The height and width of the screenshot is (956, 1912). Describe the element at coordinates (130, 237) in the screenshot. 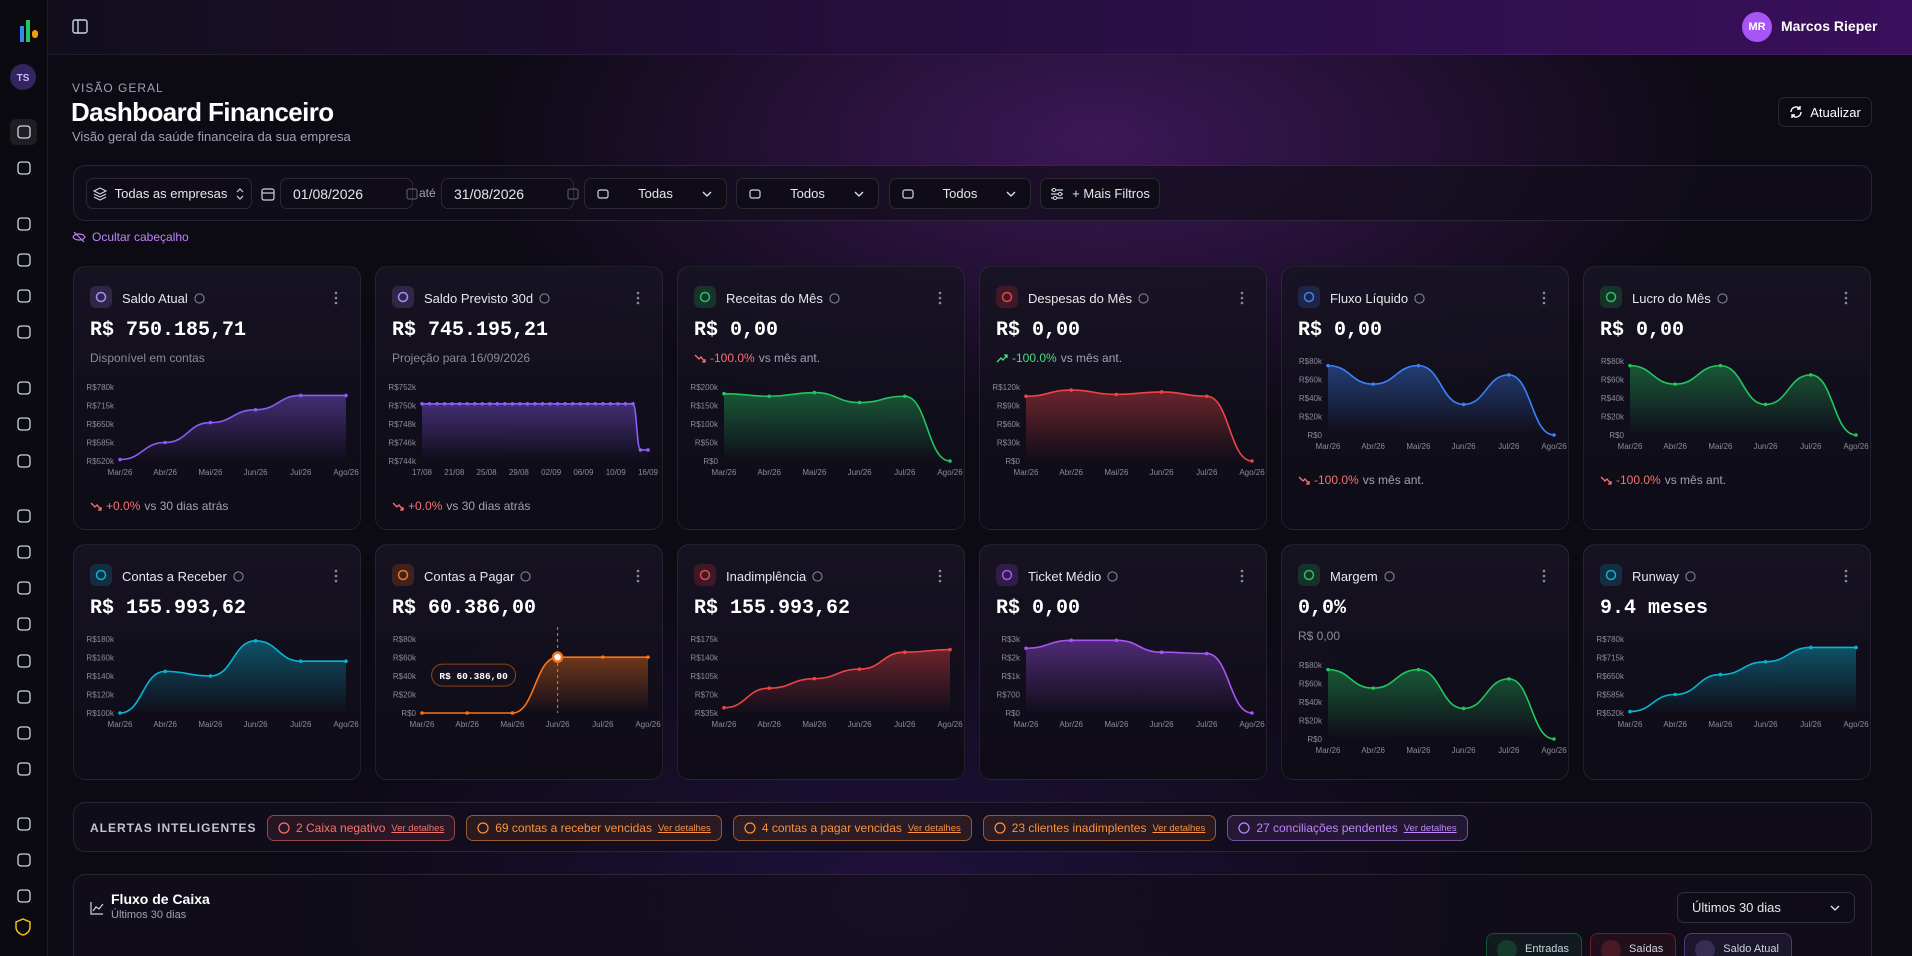

I see `hide-header: Ocultar cabeçalho` at that location.